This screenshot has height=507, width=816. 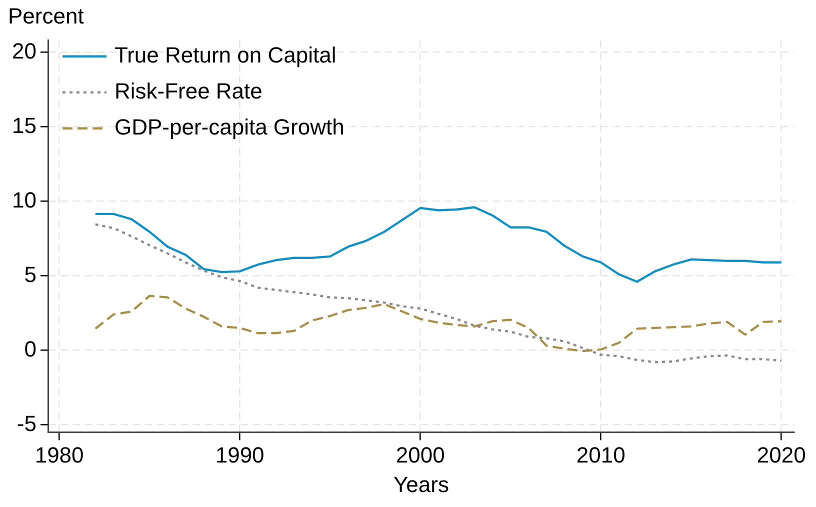 What do you see at coordinates (420, 455) in the screenshot?
I see `x-tick-label: 2000` at bounding box center [420, 455].